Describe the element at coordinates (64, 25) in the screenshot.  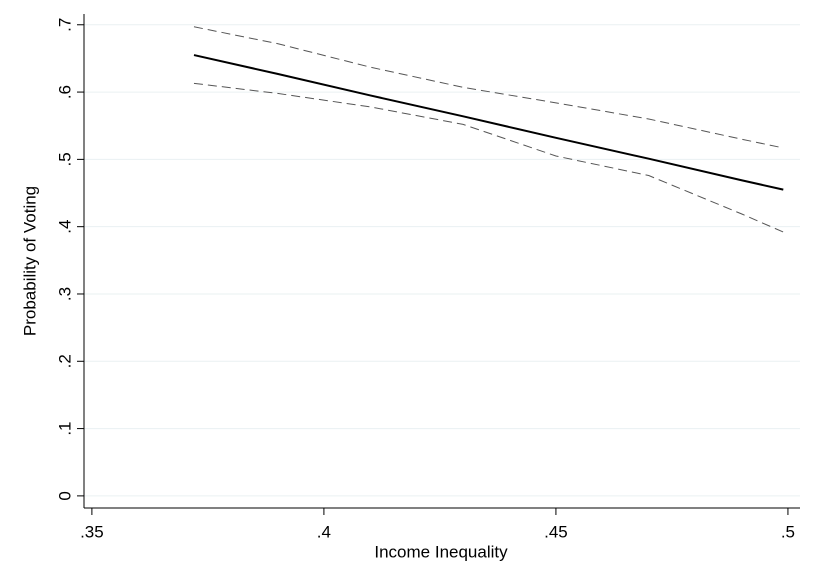
I see `y-tick-label: .7` at that location.